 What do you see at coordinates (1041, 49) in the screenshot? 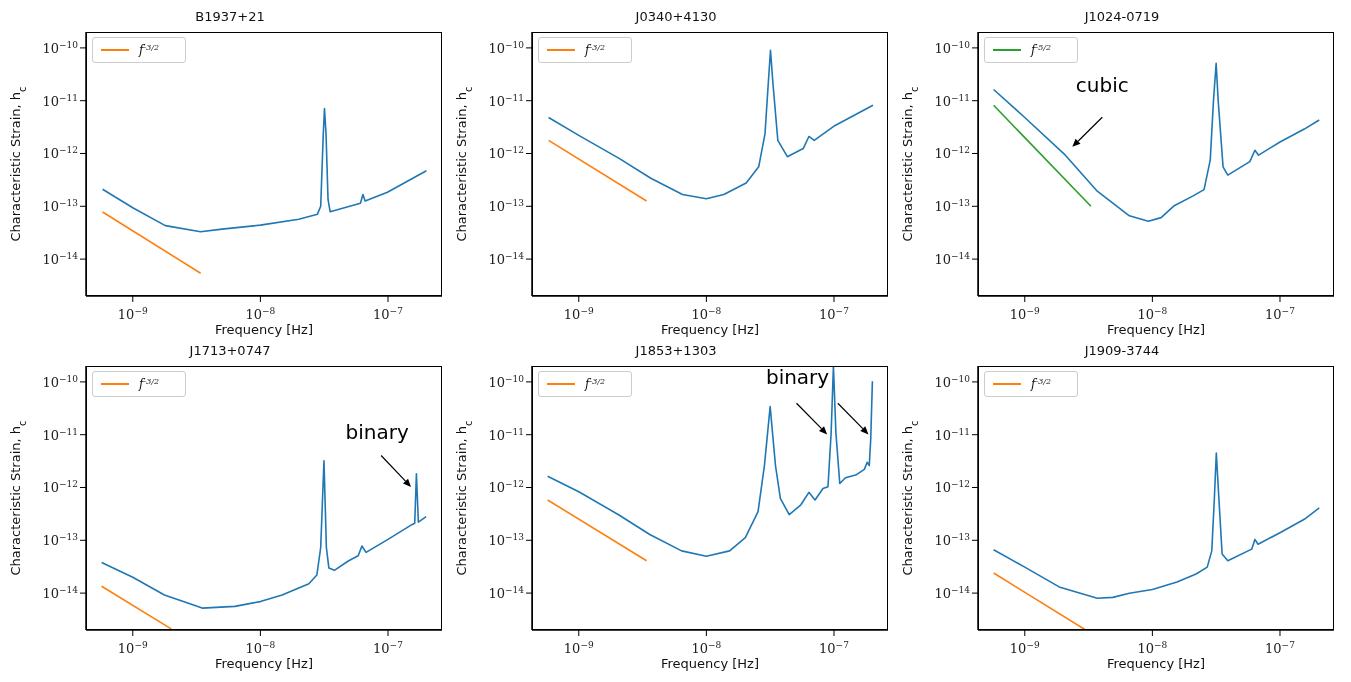
I see `legend-label: f$^{-5/2}$` at bounding box center [1041, 49].